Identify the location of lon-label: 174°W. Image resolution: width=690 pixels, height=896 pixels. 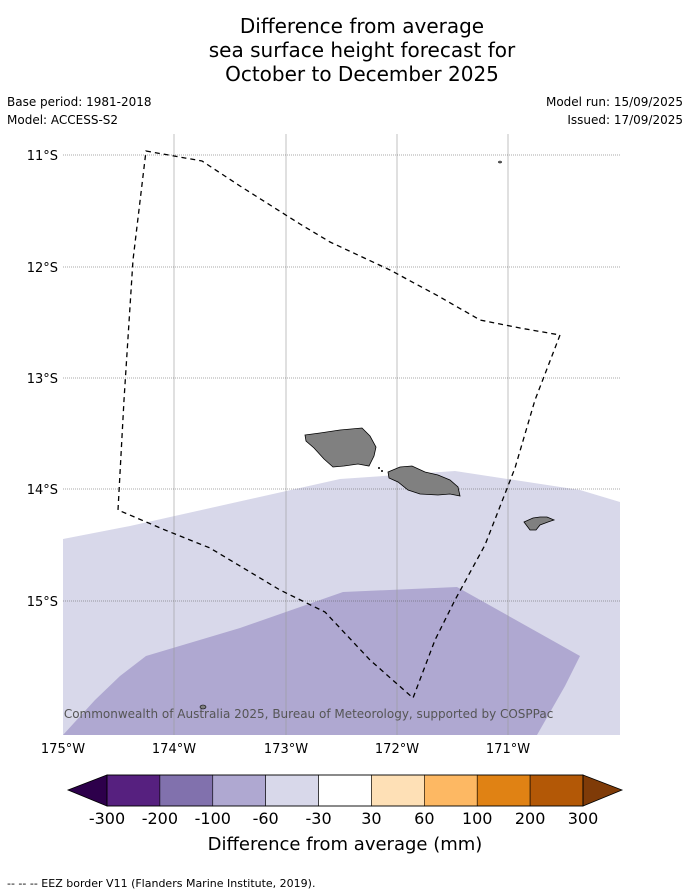
(174, 749).